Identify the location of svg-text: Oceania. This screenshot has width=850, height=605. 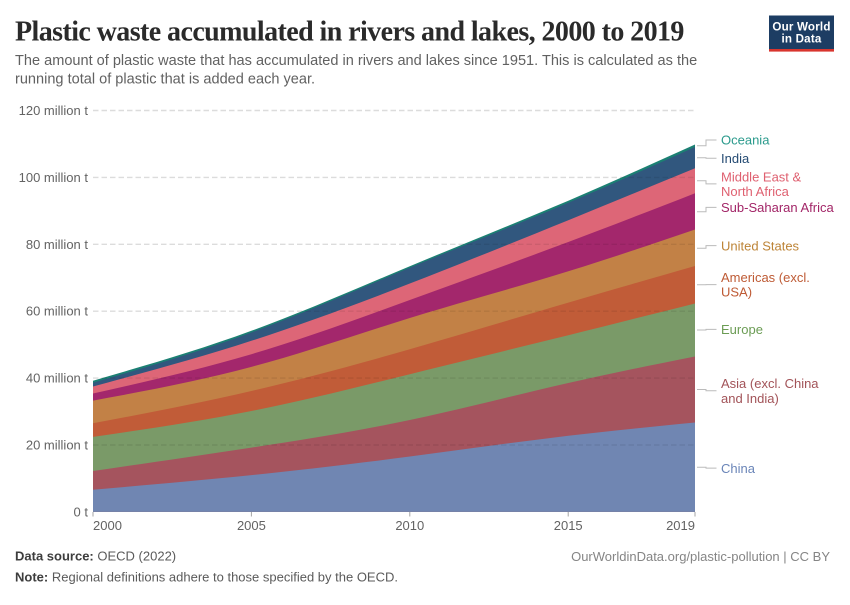
(745, 140).